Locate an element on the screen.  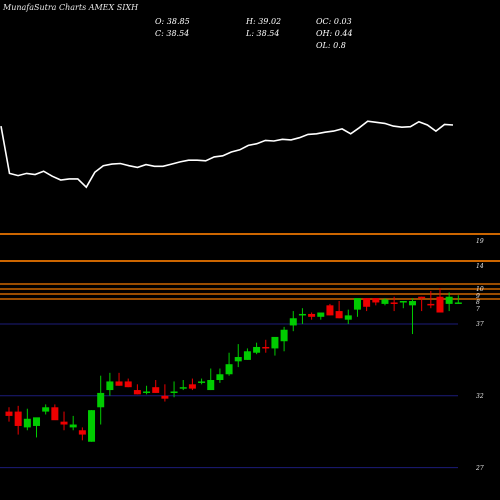
y-tick-label: 9 is located at coordinates (478, 296).